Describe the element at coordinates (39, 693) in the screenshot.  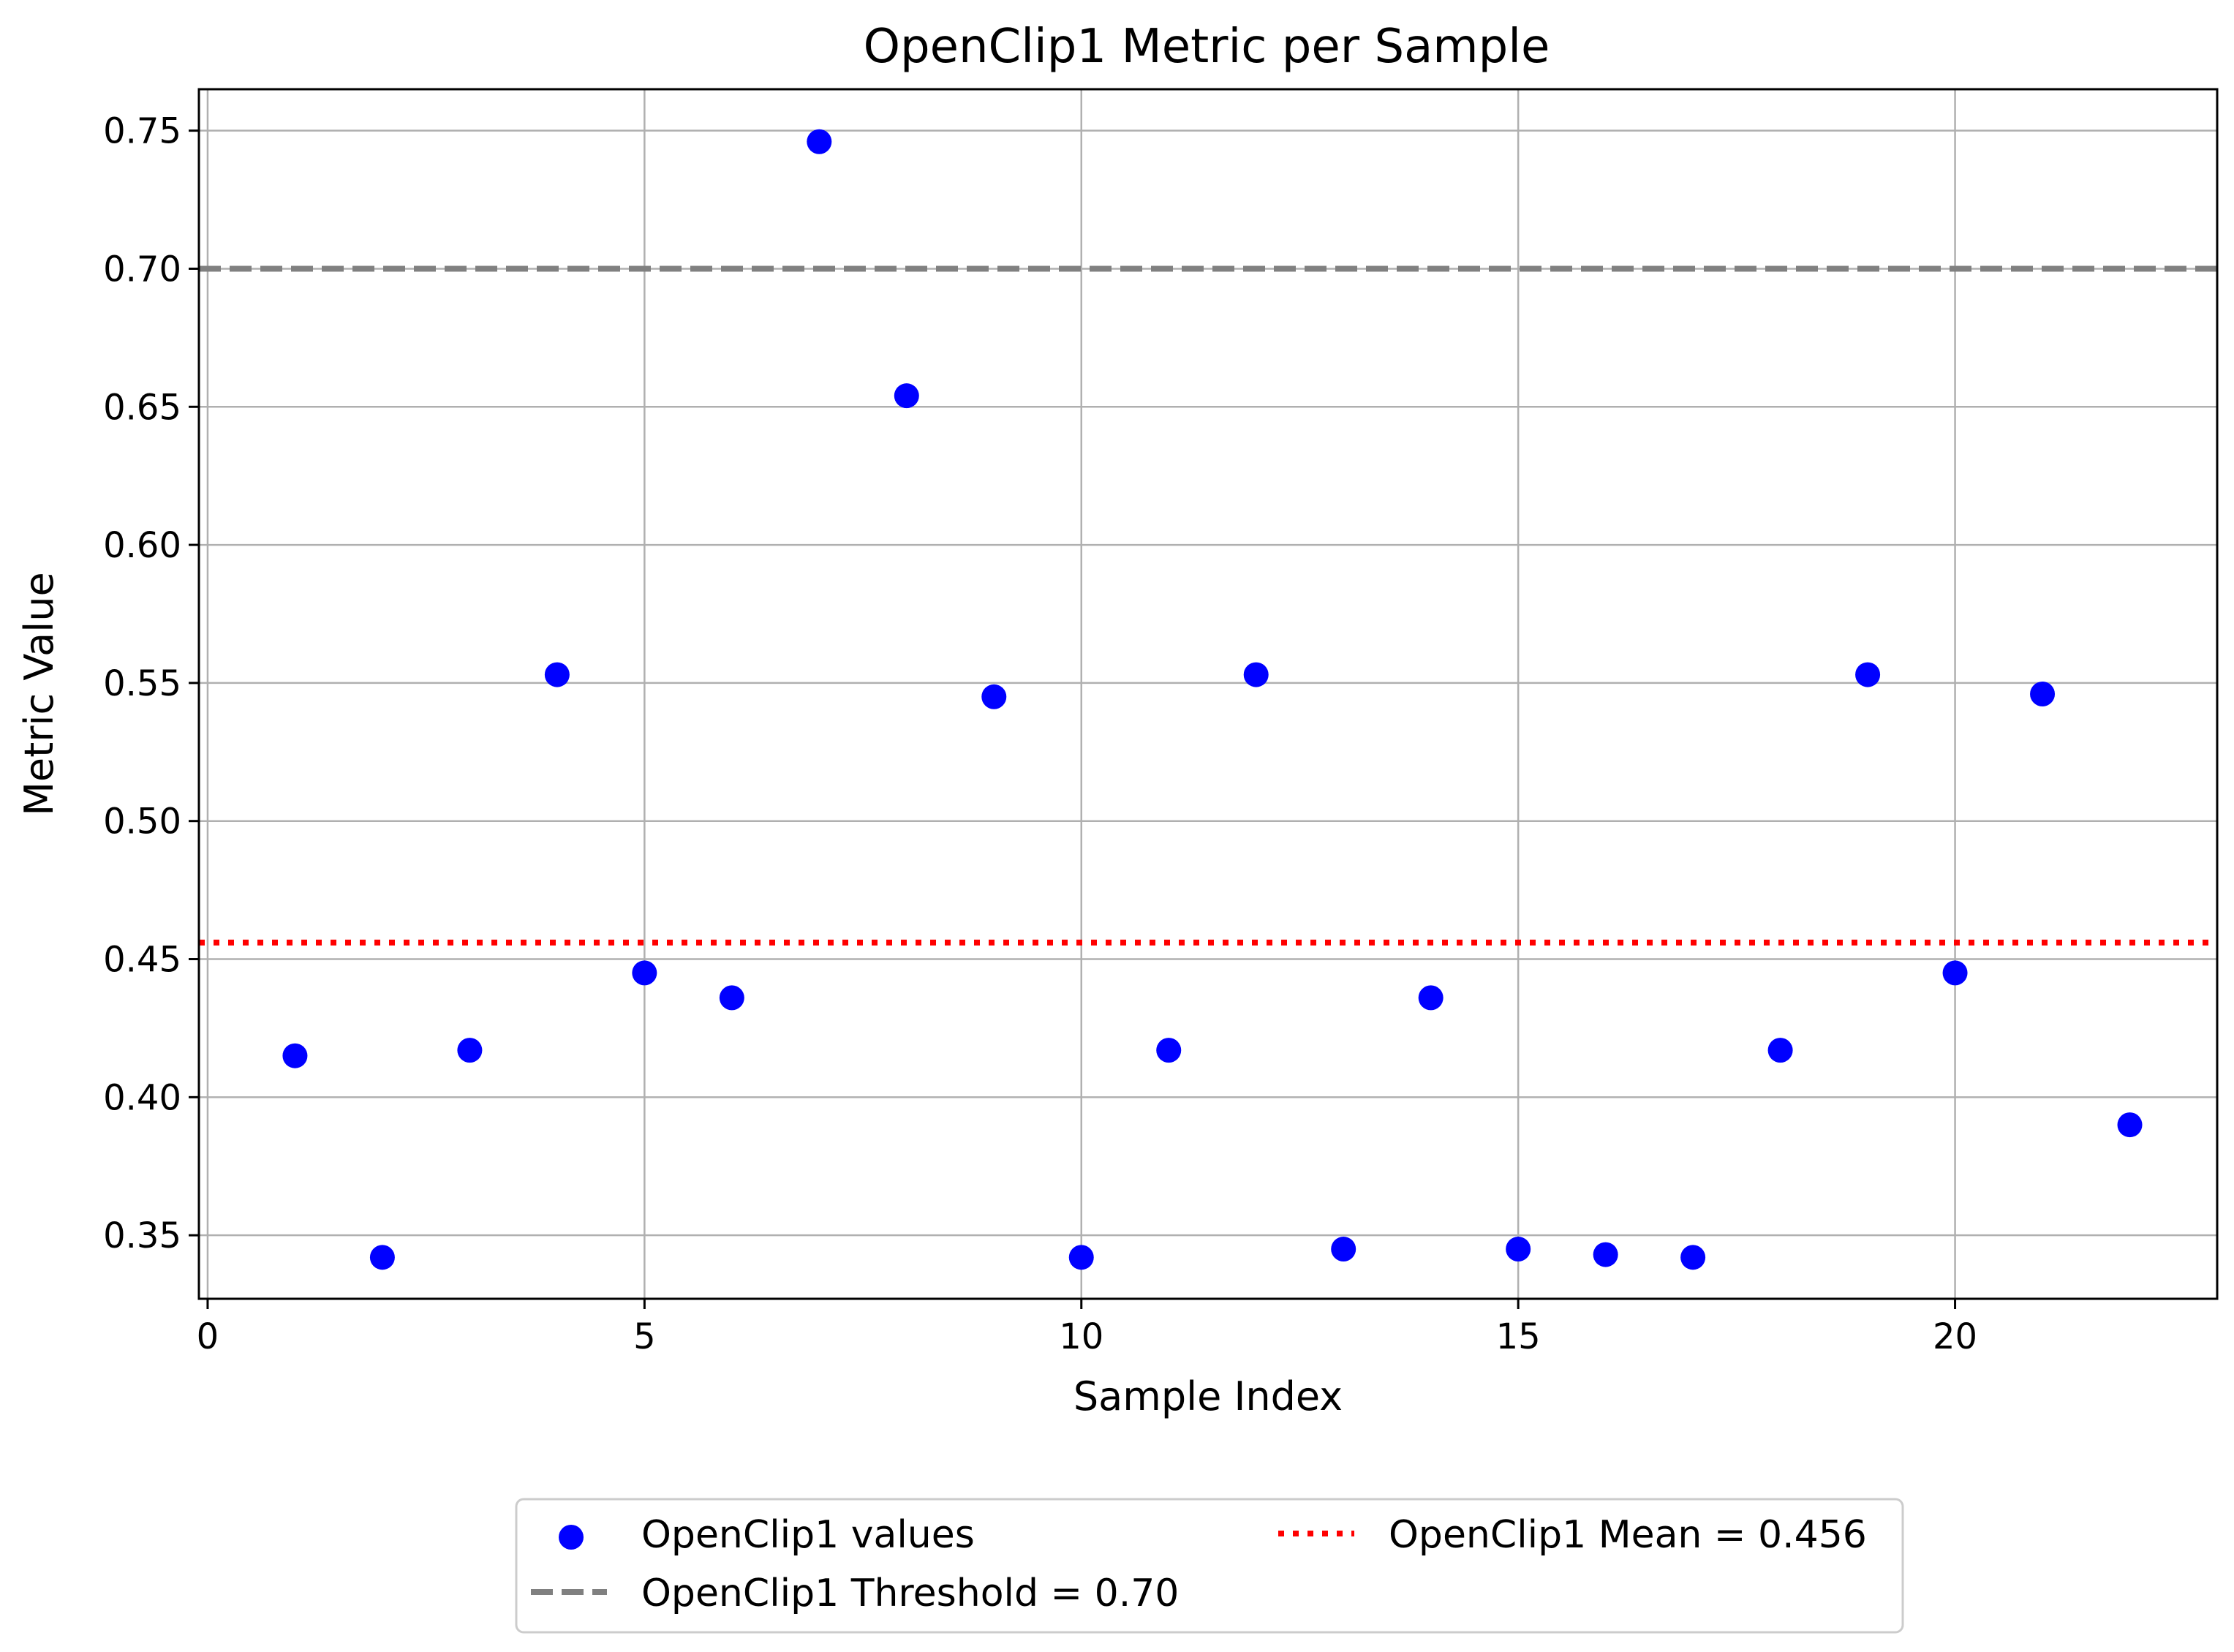
I see `y-axis-label: Metric Value` at that location.